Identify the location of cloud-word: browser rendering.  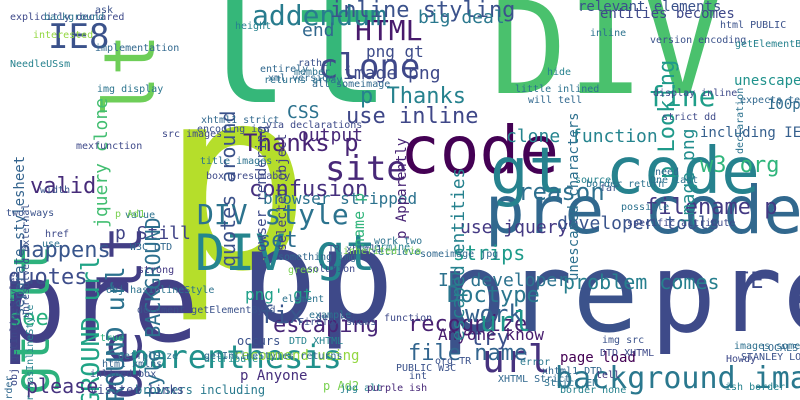
(262, 197).